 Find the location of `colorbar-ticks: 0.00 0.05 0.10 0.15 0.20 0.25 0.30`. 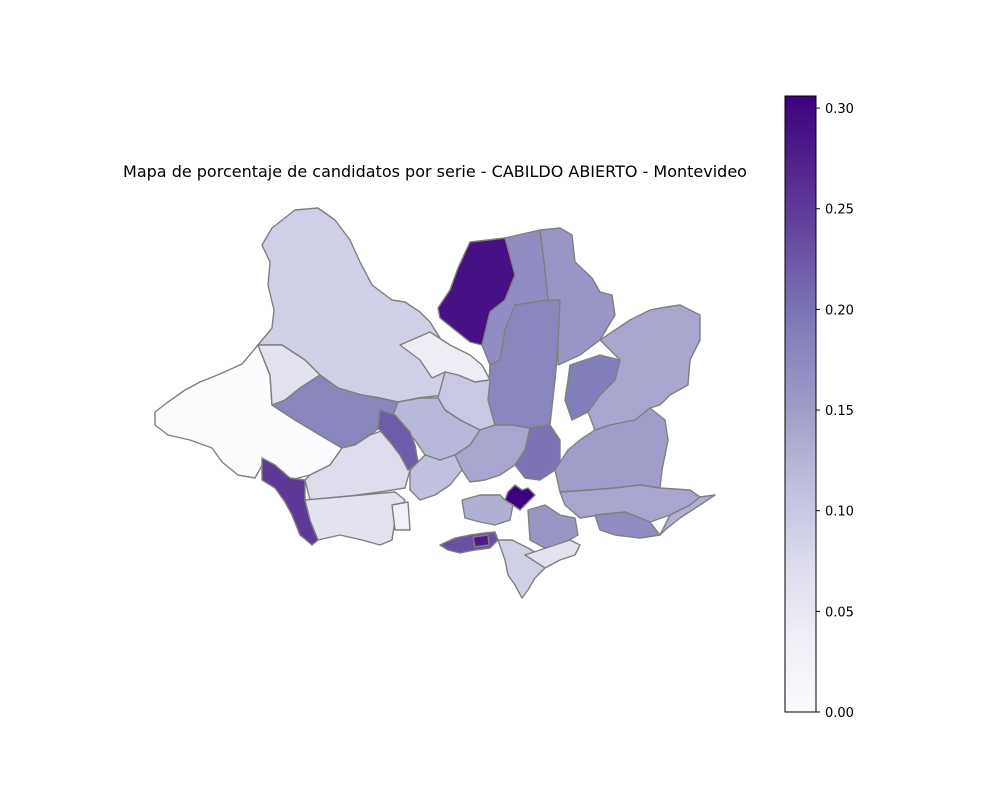

colorbar-ticks: 0.00 0.05 0.10 0.15 0.20 0.25 0.30 is located at coordinates (835, 411).